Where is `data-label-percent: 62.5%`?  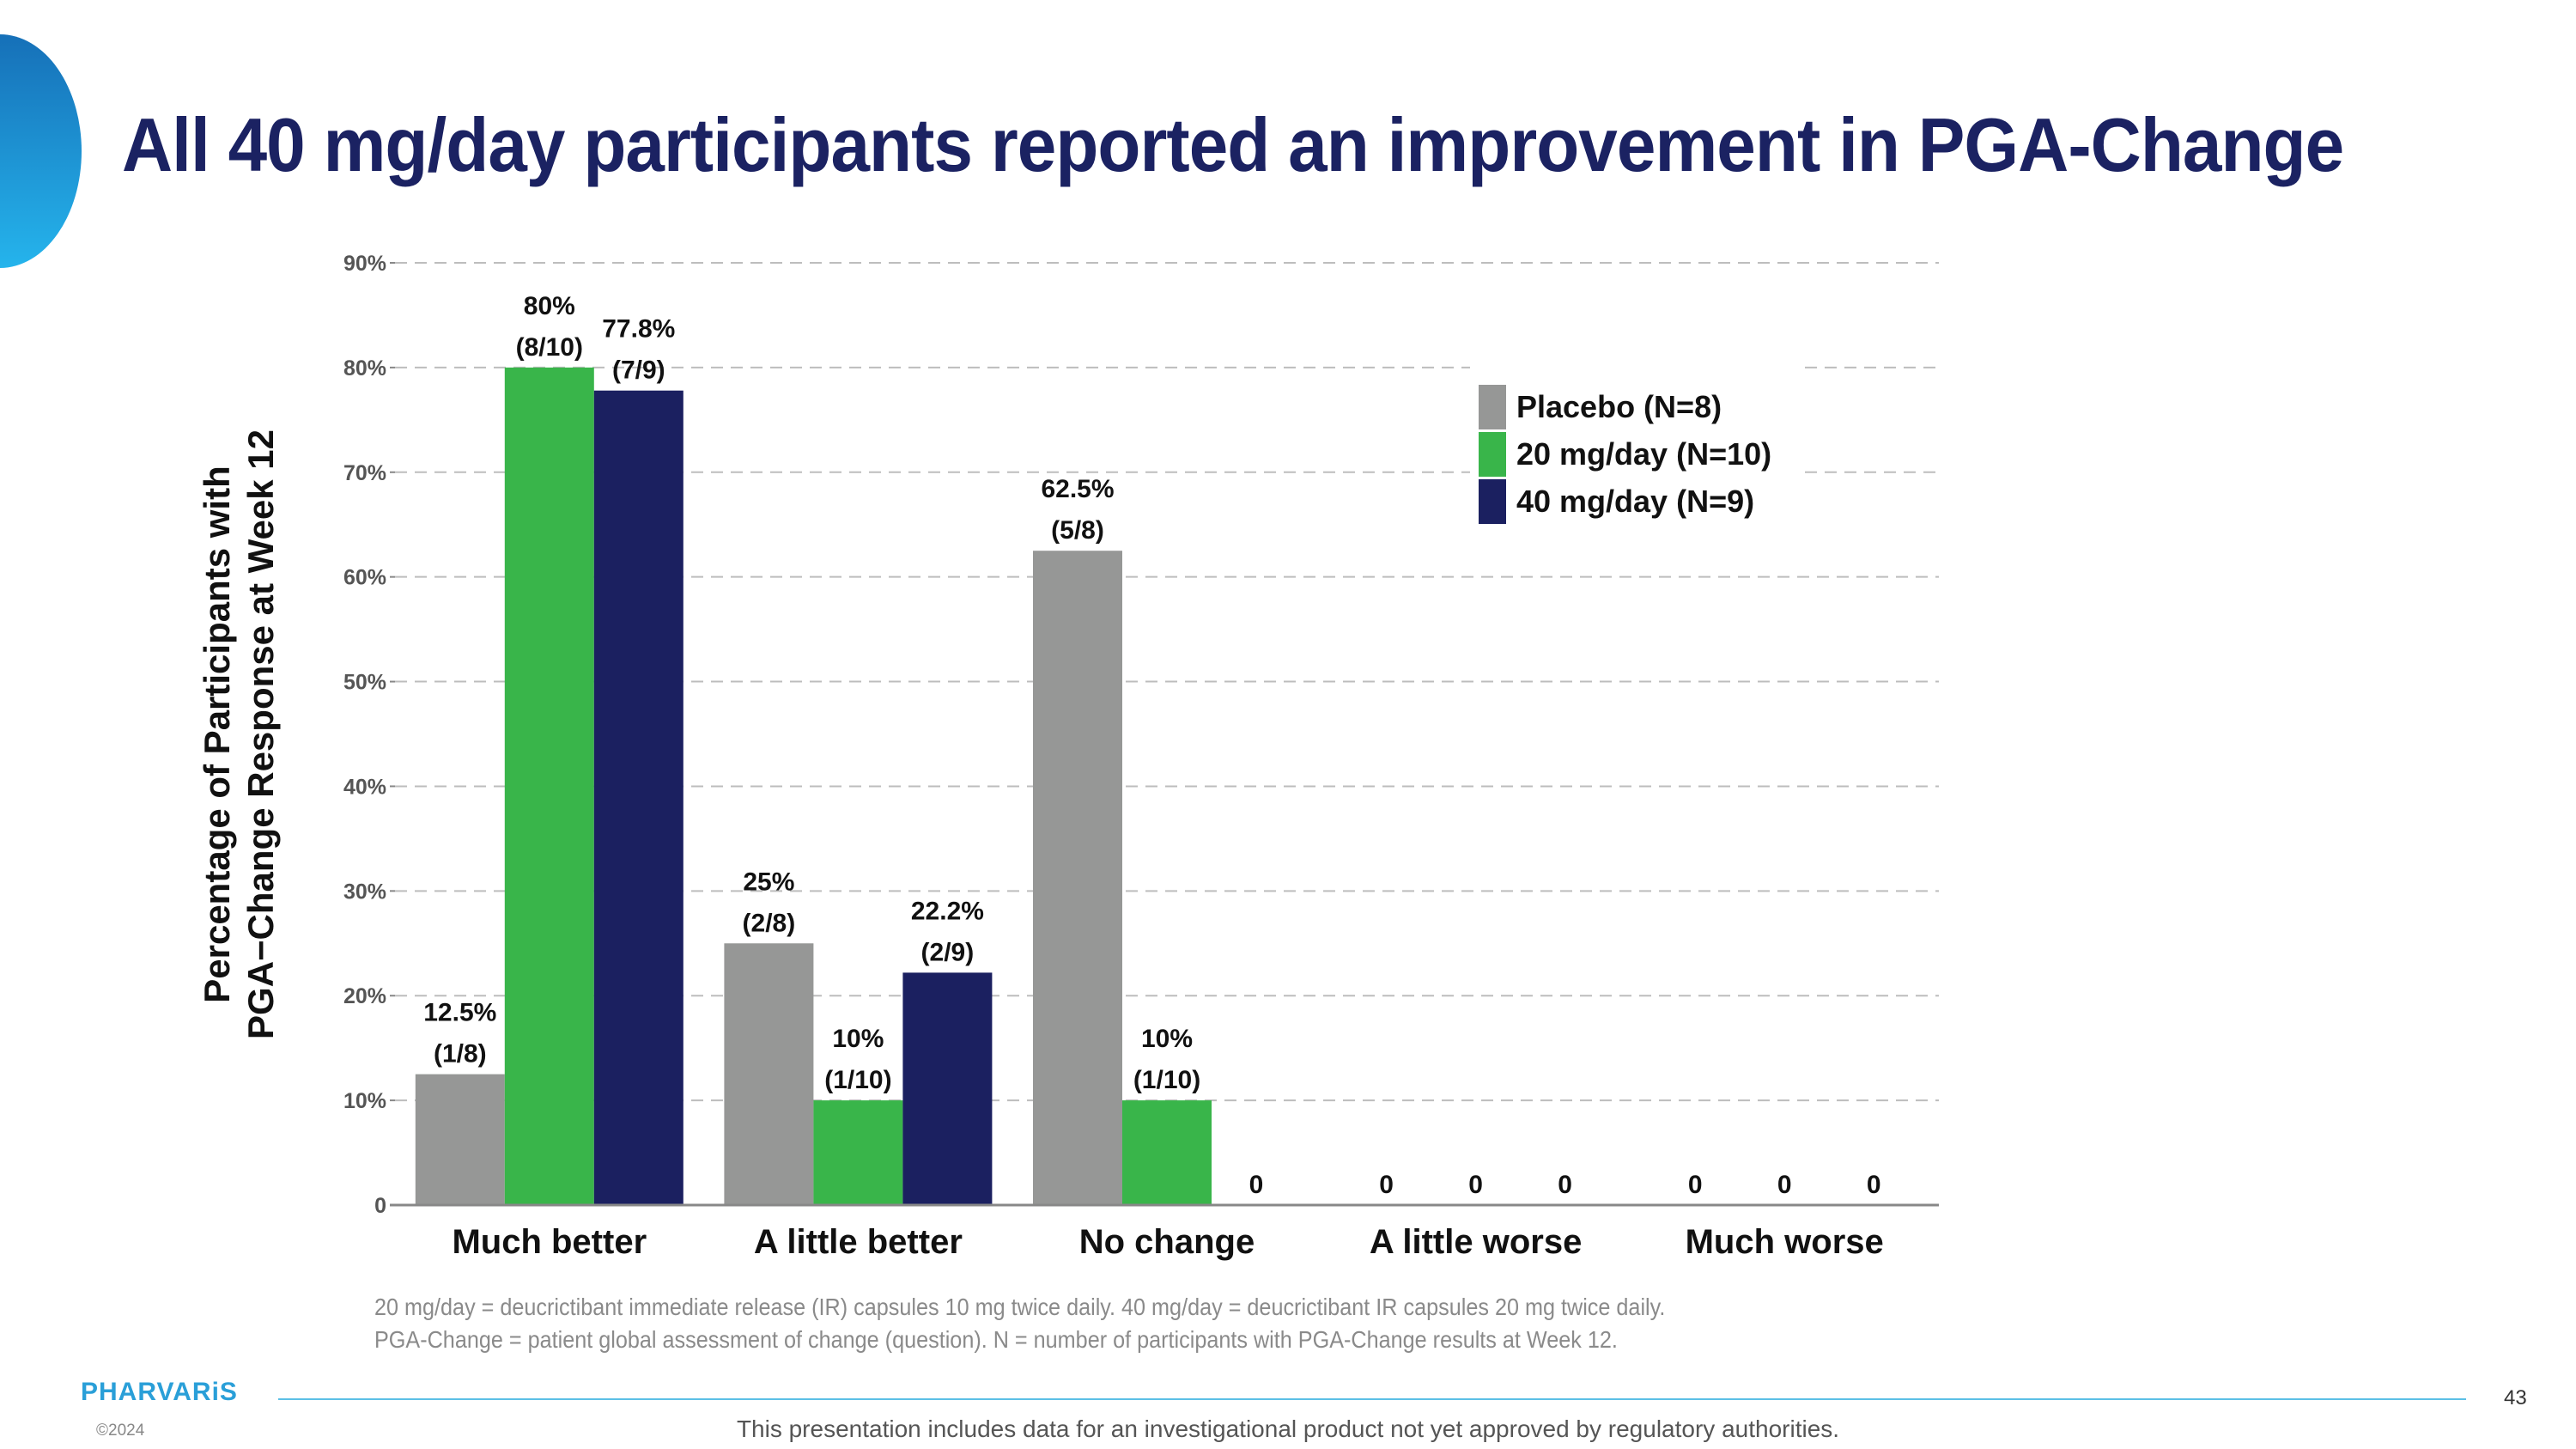 data-label-percent: 62.5% is located at coordinates (1078, 489).